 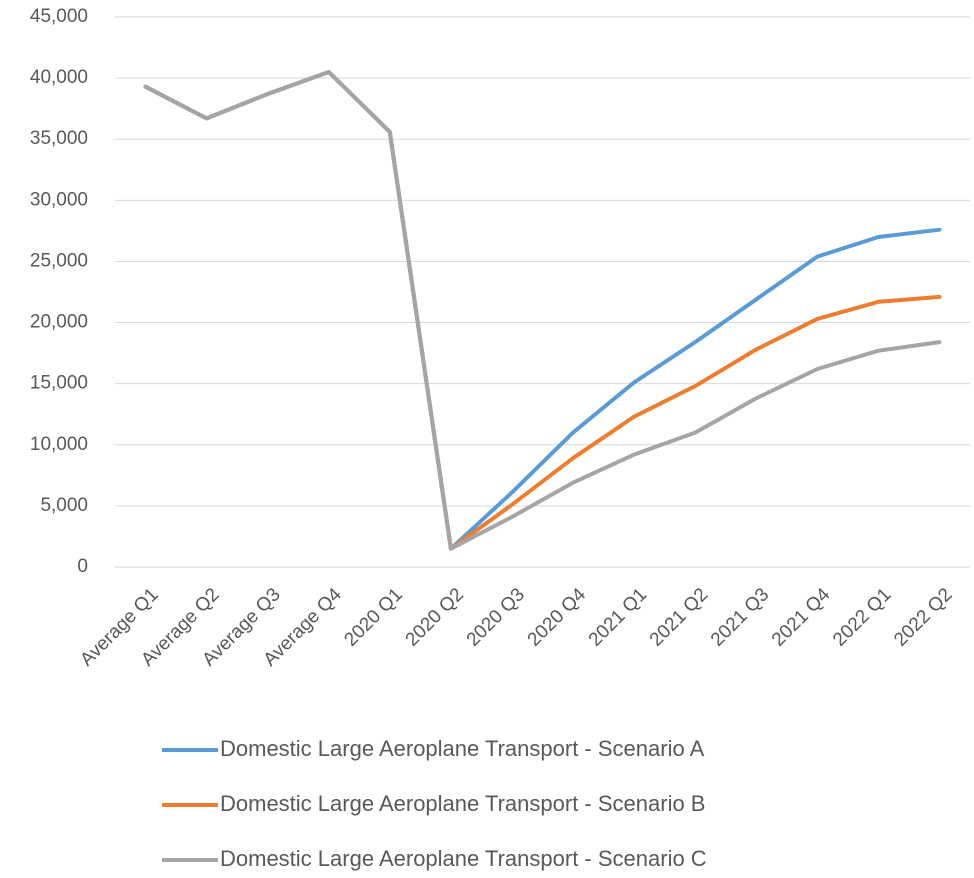 What do you see at coordinates (618, 617) in the screenshot?
I see `x-tick-label: 2021 Q1` at bounding box center [618, 617].